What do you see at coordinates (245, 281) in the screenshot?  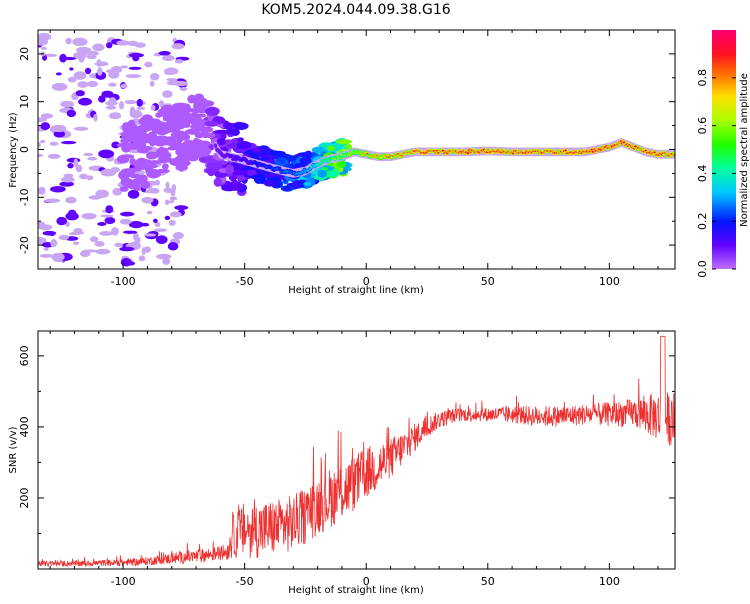 I see `spectrogram-x-tick-label: -50` at bounding box center [245, 281].